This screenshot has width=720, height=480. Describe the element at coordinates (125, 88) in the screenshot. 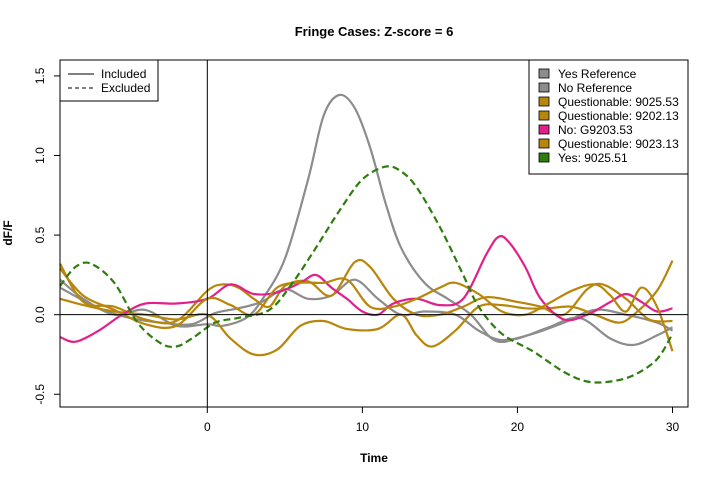

I see `linetype-legend-label: Excluded` at that location.